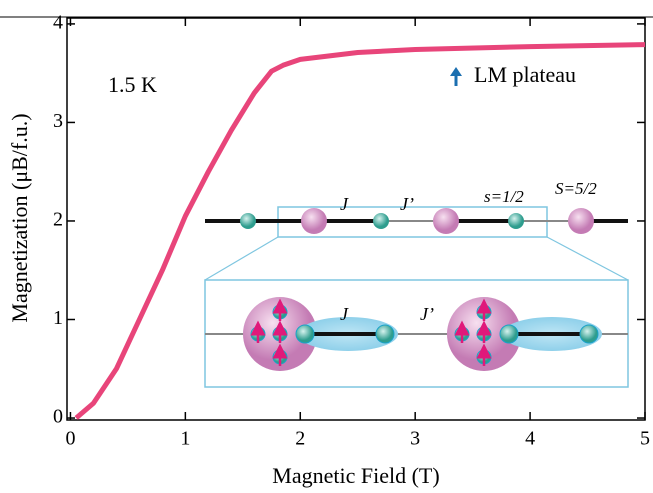 The width and height of the screenshot is (653, 493). What do you see at coordinates (58, 318) in the screenshot?
I see `y-tick-label: 1` at bounding box center [58, 318].